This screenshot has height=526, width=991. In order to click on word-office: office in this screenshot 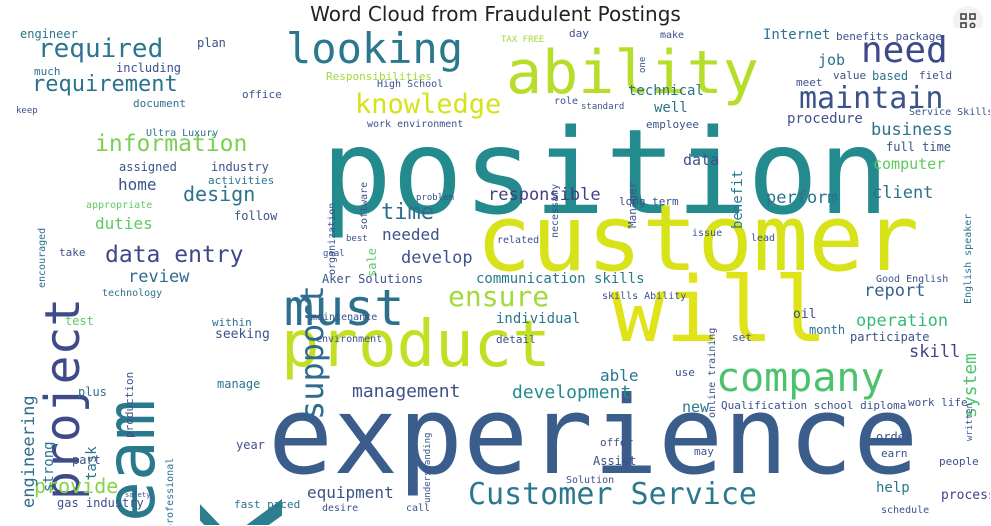, I will do `click(262, 94)`.